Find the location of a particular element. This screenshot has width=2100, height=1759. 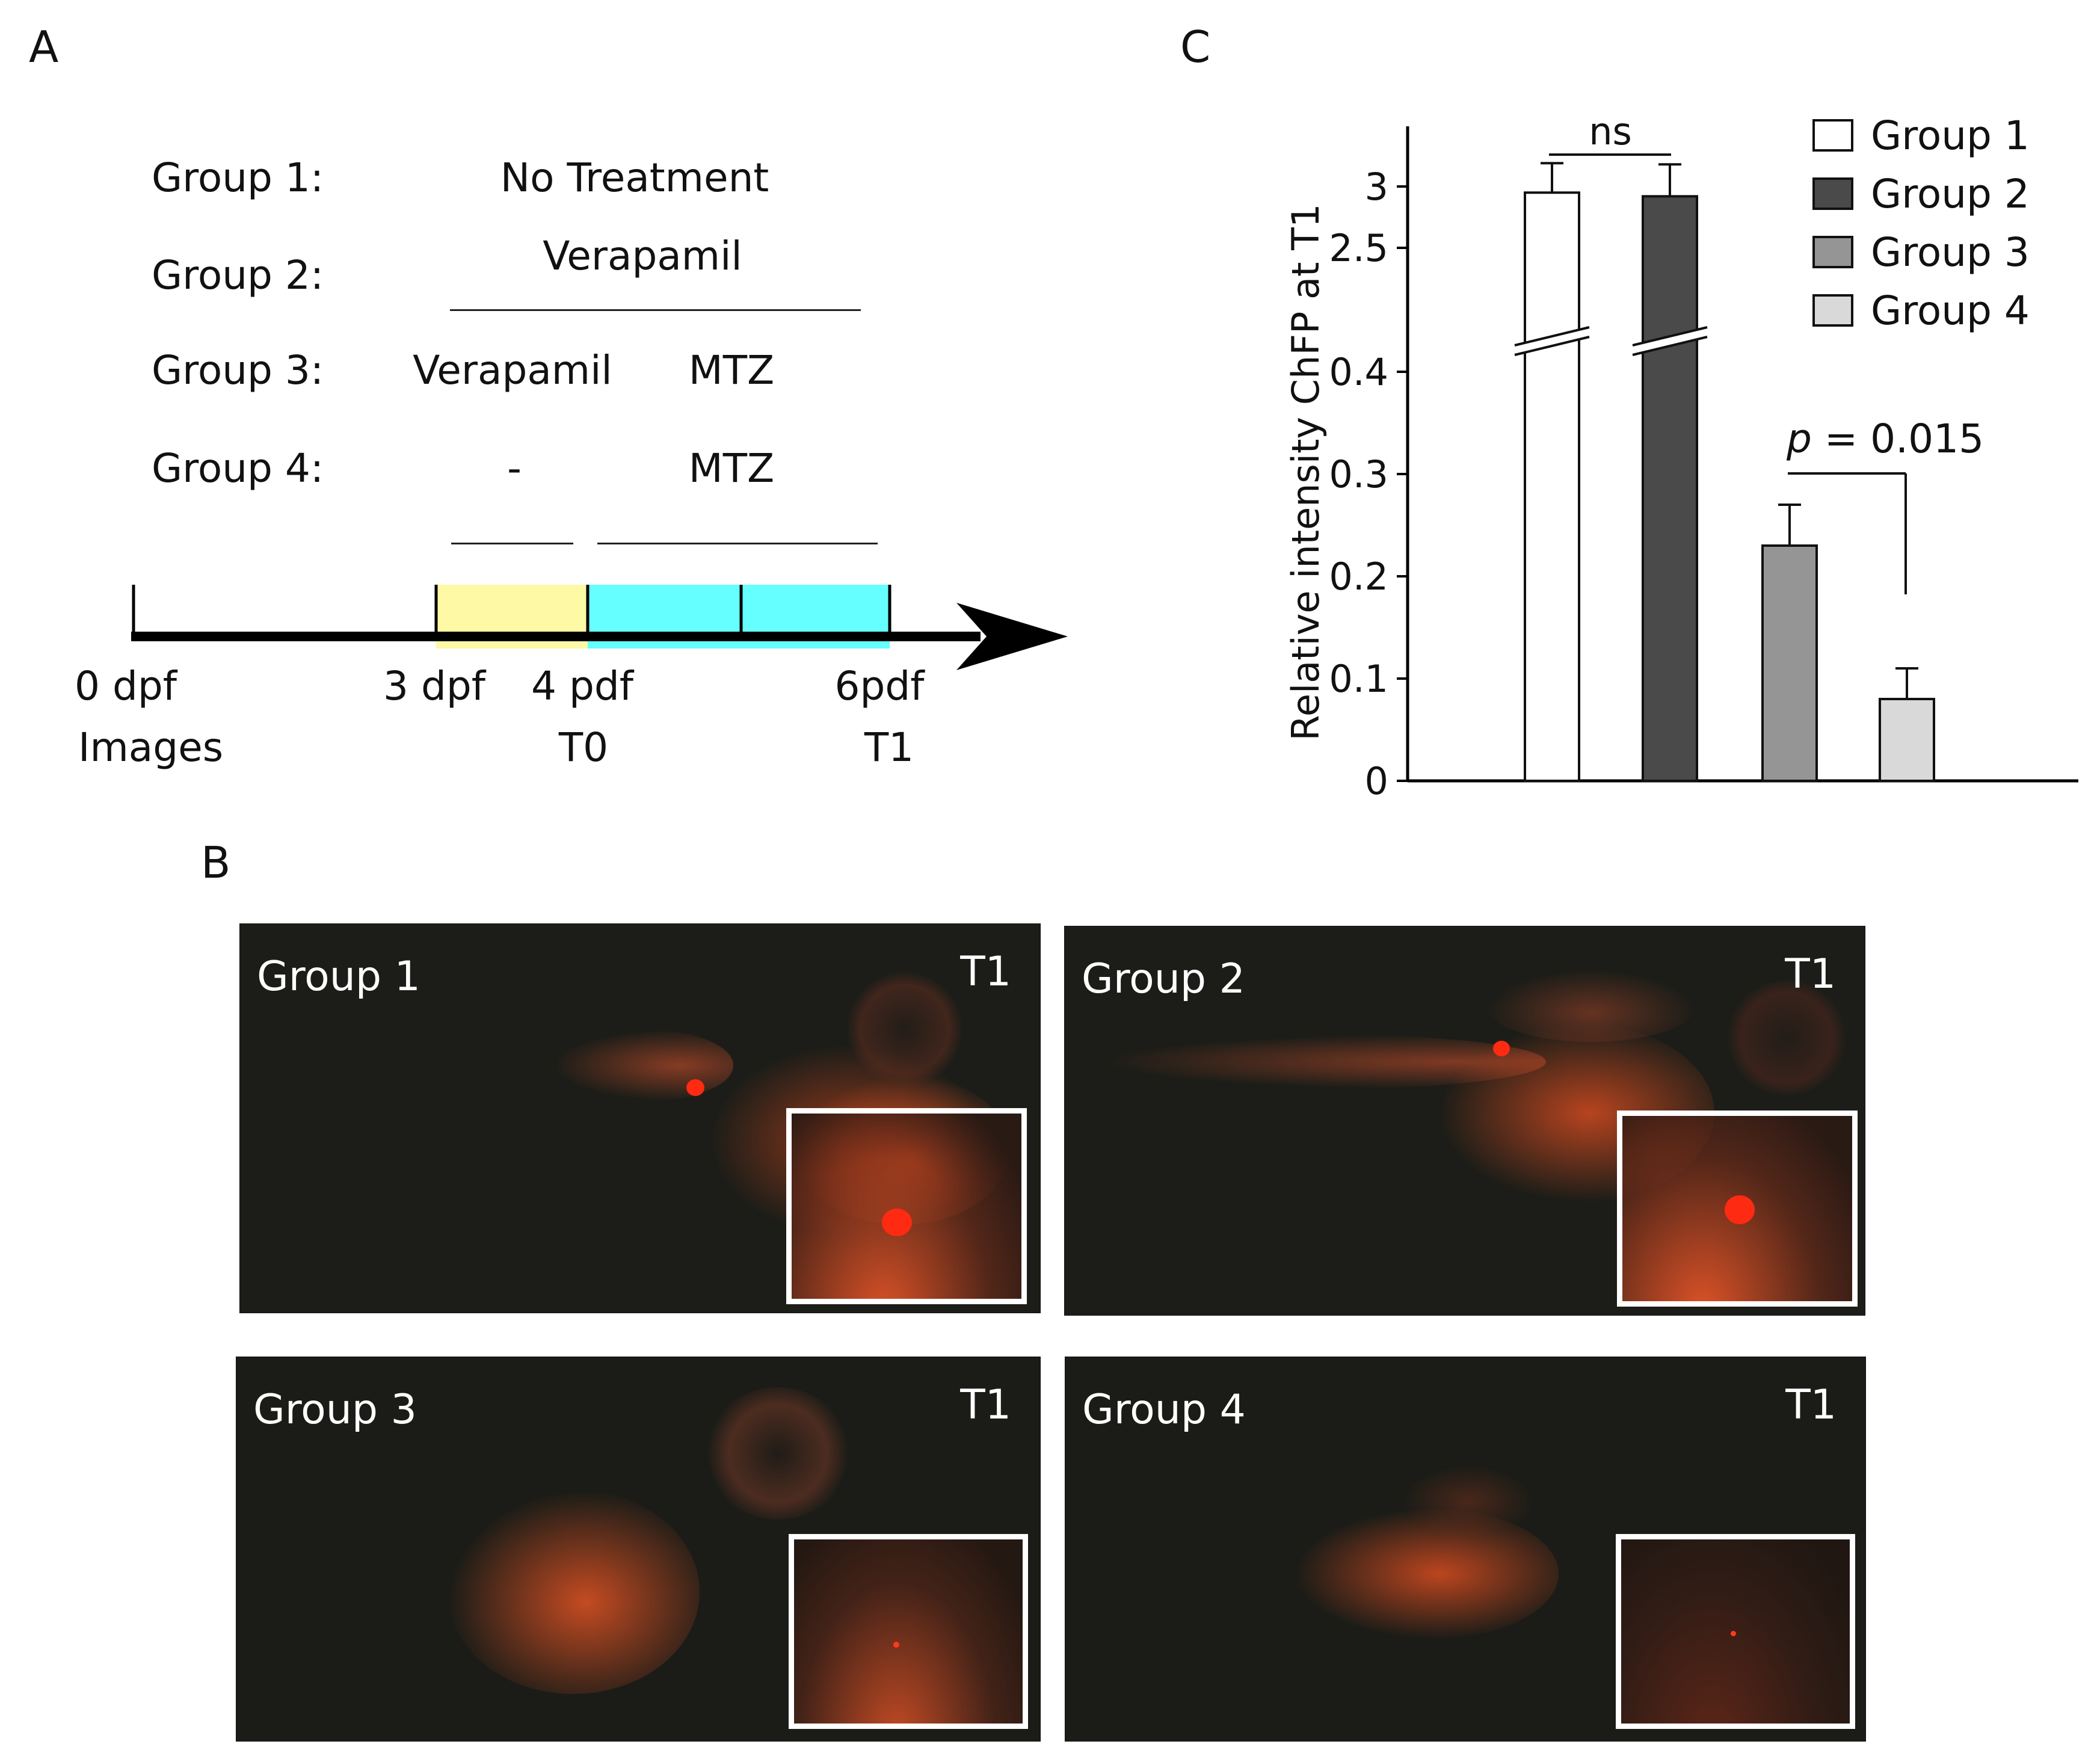

p-value-annotation: p = 0.015 is located at coordinates (1885, 439).